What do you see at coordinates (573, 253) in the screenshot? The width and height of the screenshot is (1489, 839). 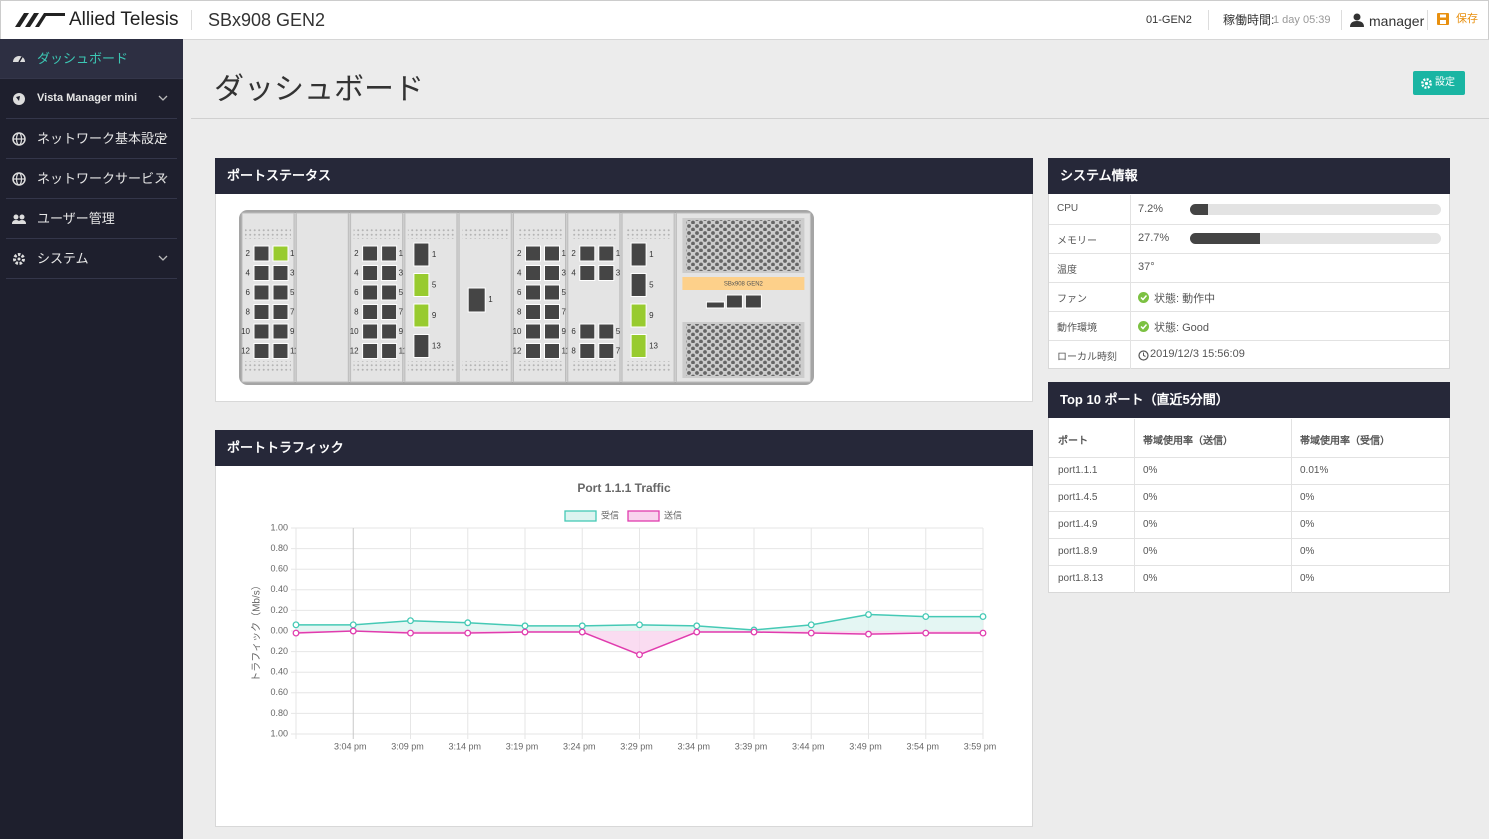 I see `port-label: 2` at bounding box center [573, 253].